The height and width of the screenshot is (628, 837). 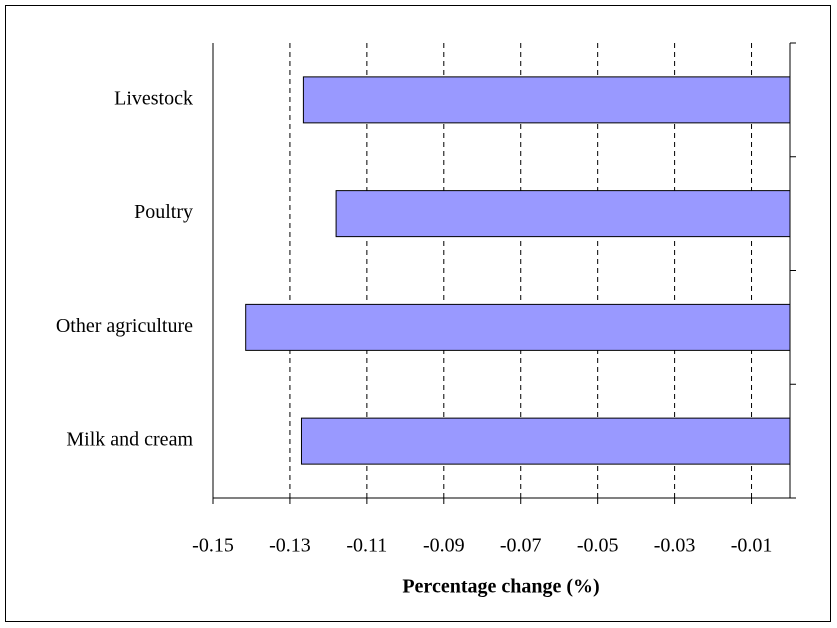 I want to click on x-tick-label: -0.07, so click(x=521, y=546).